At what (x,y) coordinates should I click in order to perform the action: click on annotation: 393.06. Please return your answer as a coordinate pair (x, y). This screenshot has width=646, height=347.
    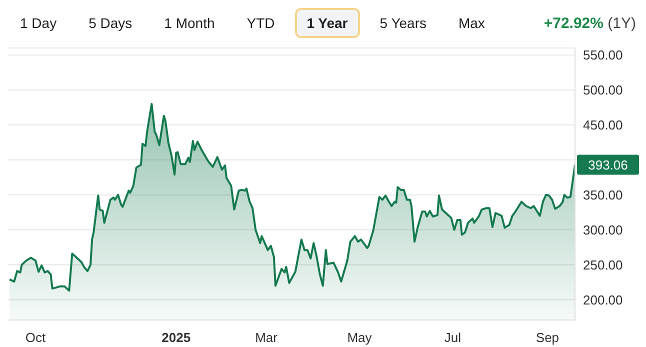
    Looking at the image, I should click on (608, 165).